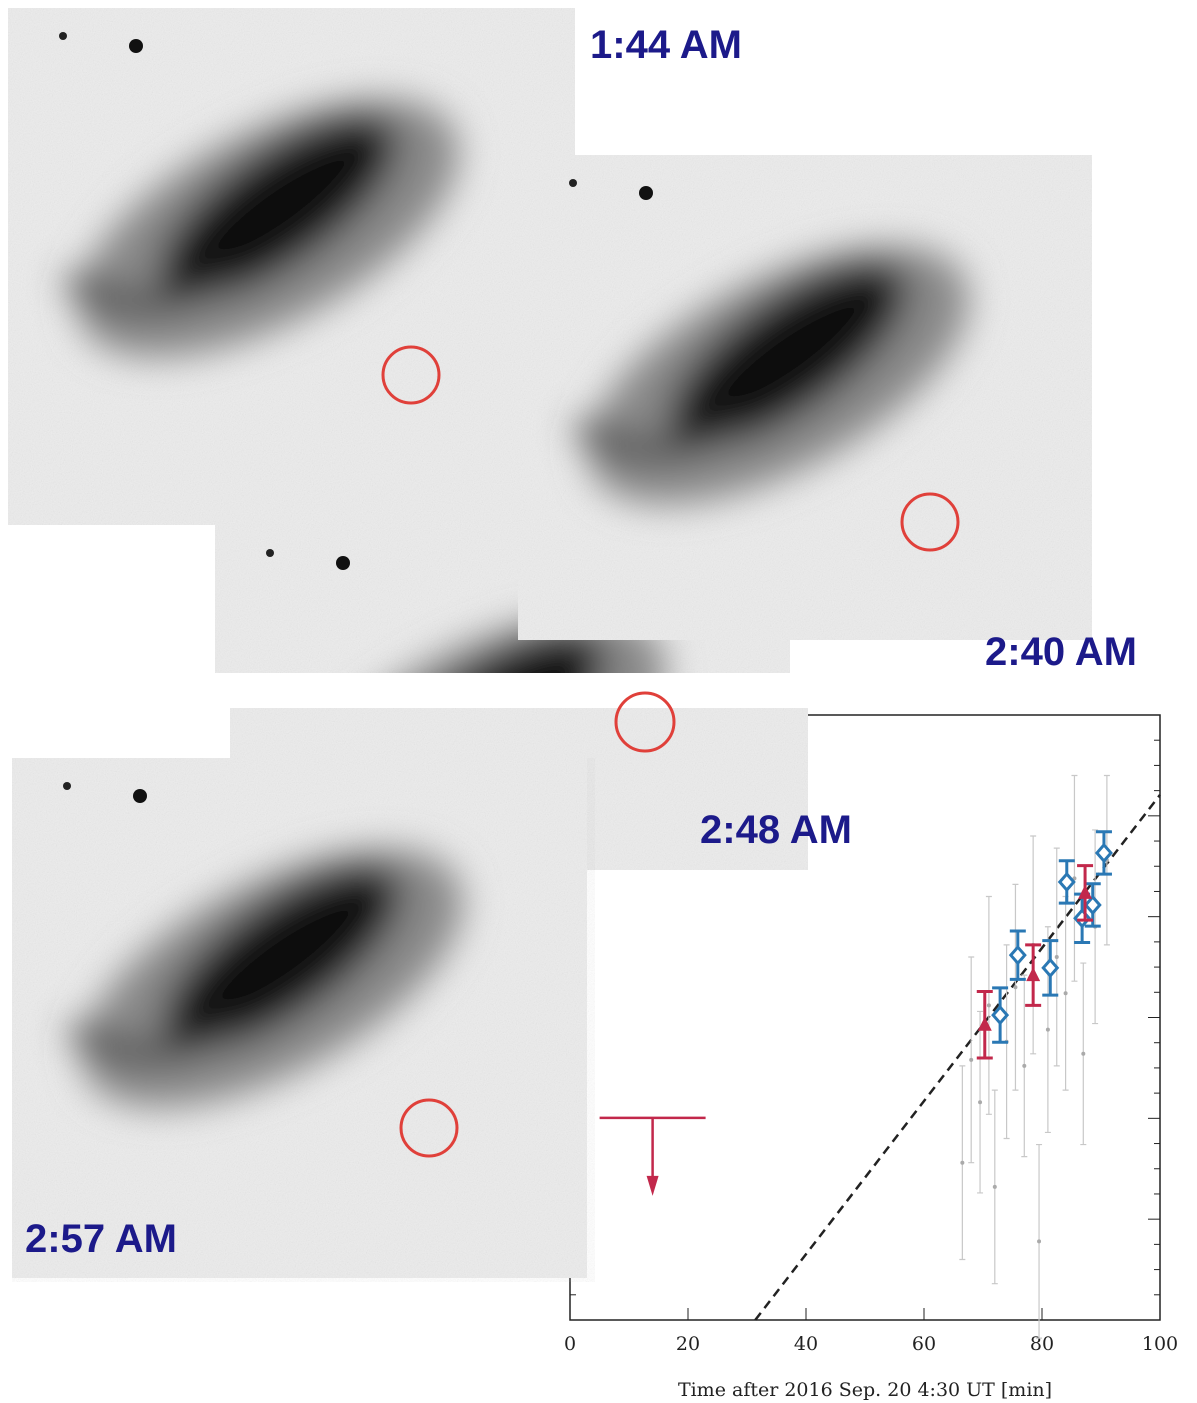  Describe the element at coordinates (1061, 652) in the screenshot. I see `time-label: 2:40 AM` at that location.